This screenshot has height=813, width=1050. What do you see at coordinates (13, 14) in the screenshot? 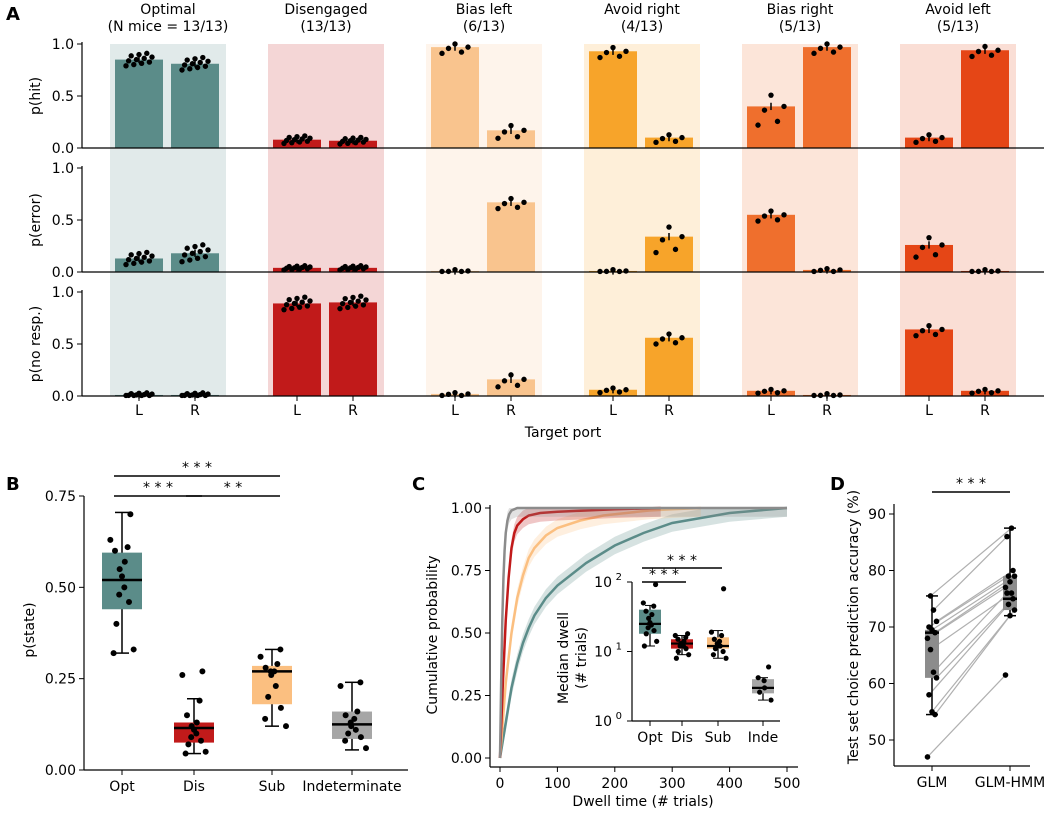
I see `panel-label-a: A` at bounding box center [13, 14].